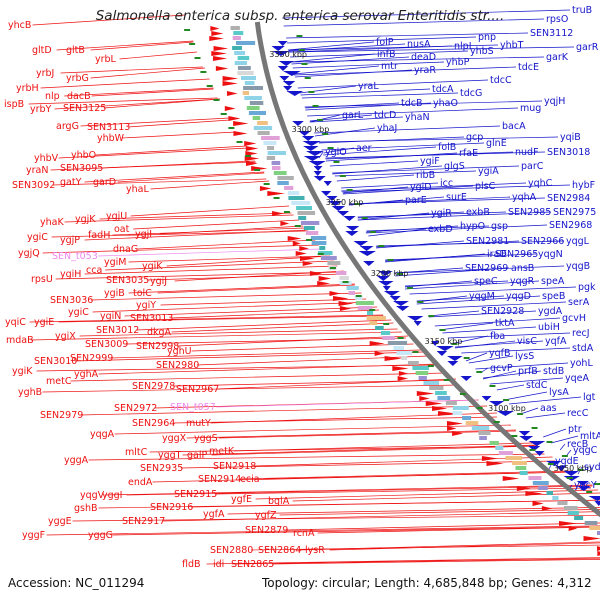  I want to click on gene-label-right: deaD, so click(423, 57).